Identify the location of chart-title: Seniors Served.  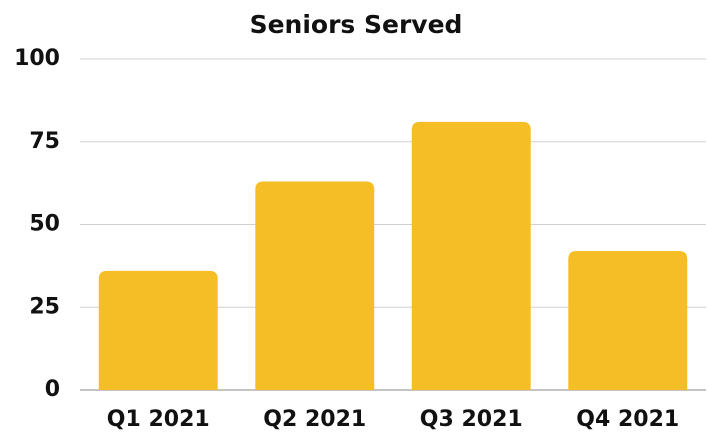
(356, 24).